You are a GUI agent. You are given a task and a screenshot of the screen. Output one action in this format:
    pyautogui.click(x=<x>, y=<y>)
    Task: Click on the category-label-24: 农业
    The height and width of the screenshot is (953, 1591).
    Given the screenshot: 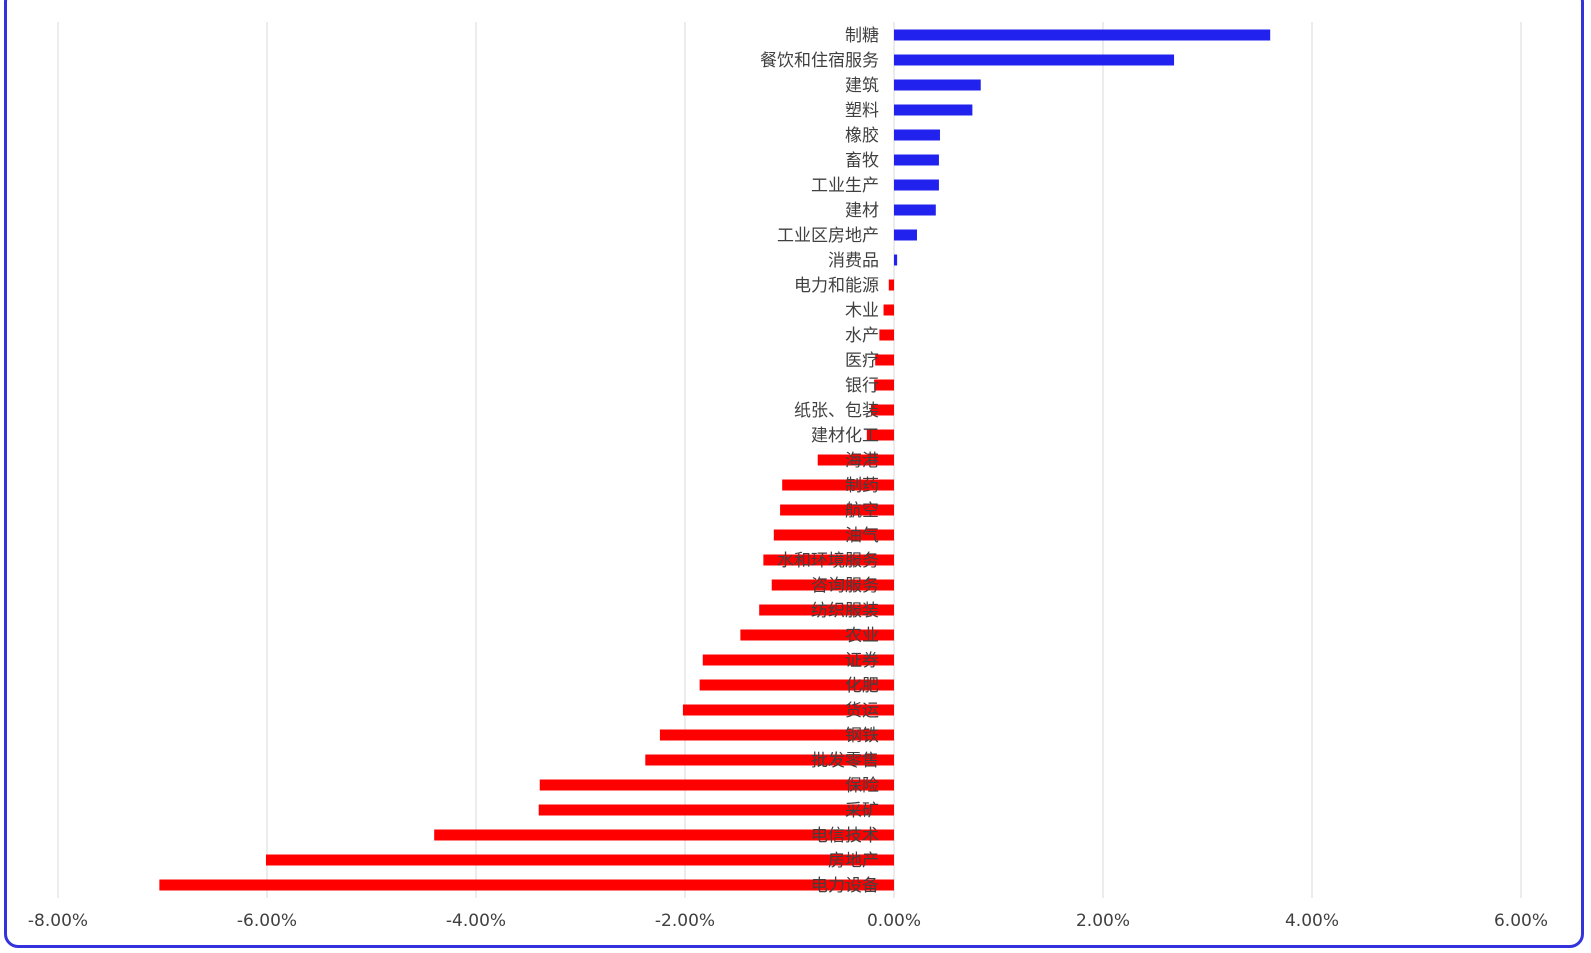 What is the action you would take?
    pyautogui.click(x=862, y=636)
    